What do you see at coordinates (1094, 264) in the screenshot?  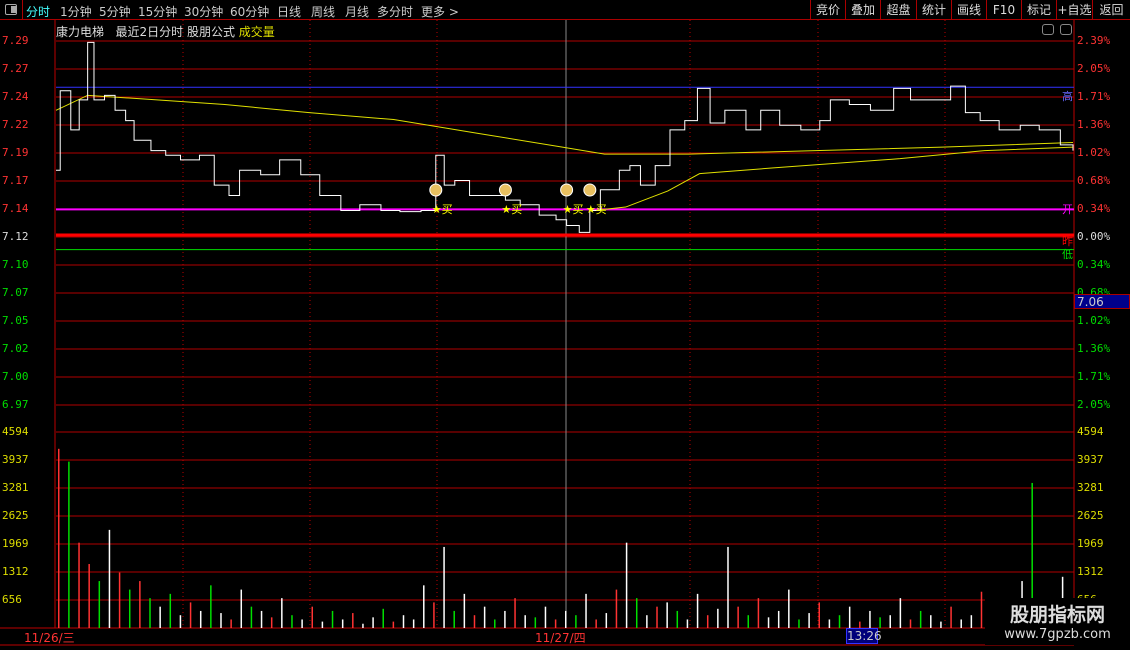 I see `percent-tick: 0.34%` at bounding box center [1094, 264].